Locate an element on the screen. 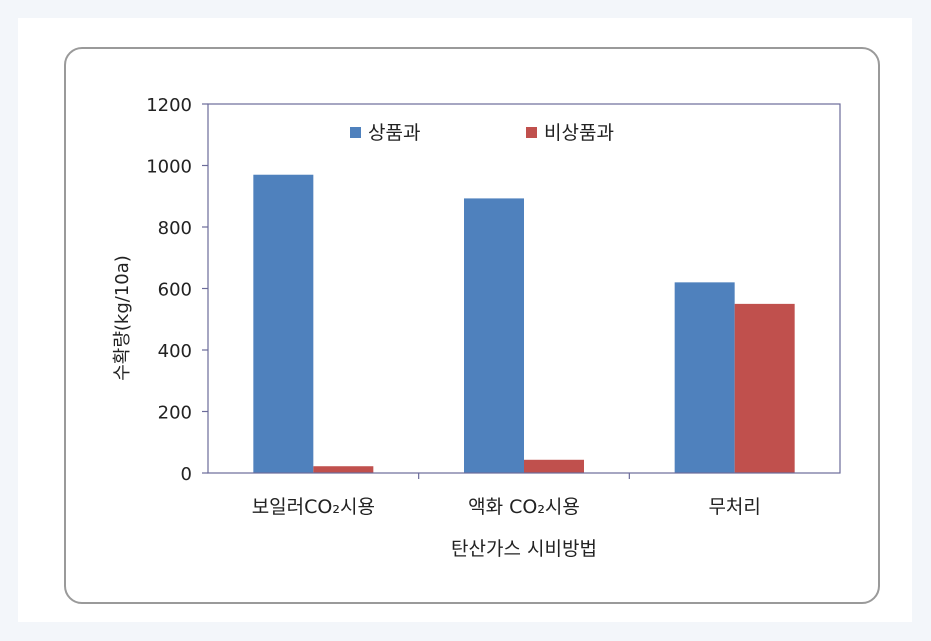 Image resolution: width=931 pixels, height=641 pixels. x-tick-label: 보일러CO₂시용 is located at coordinates (313, 507).